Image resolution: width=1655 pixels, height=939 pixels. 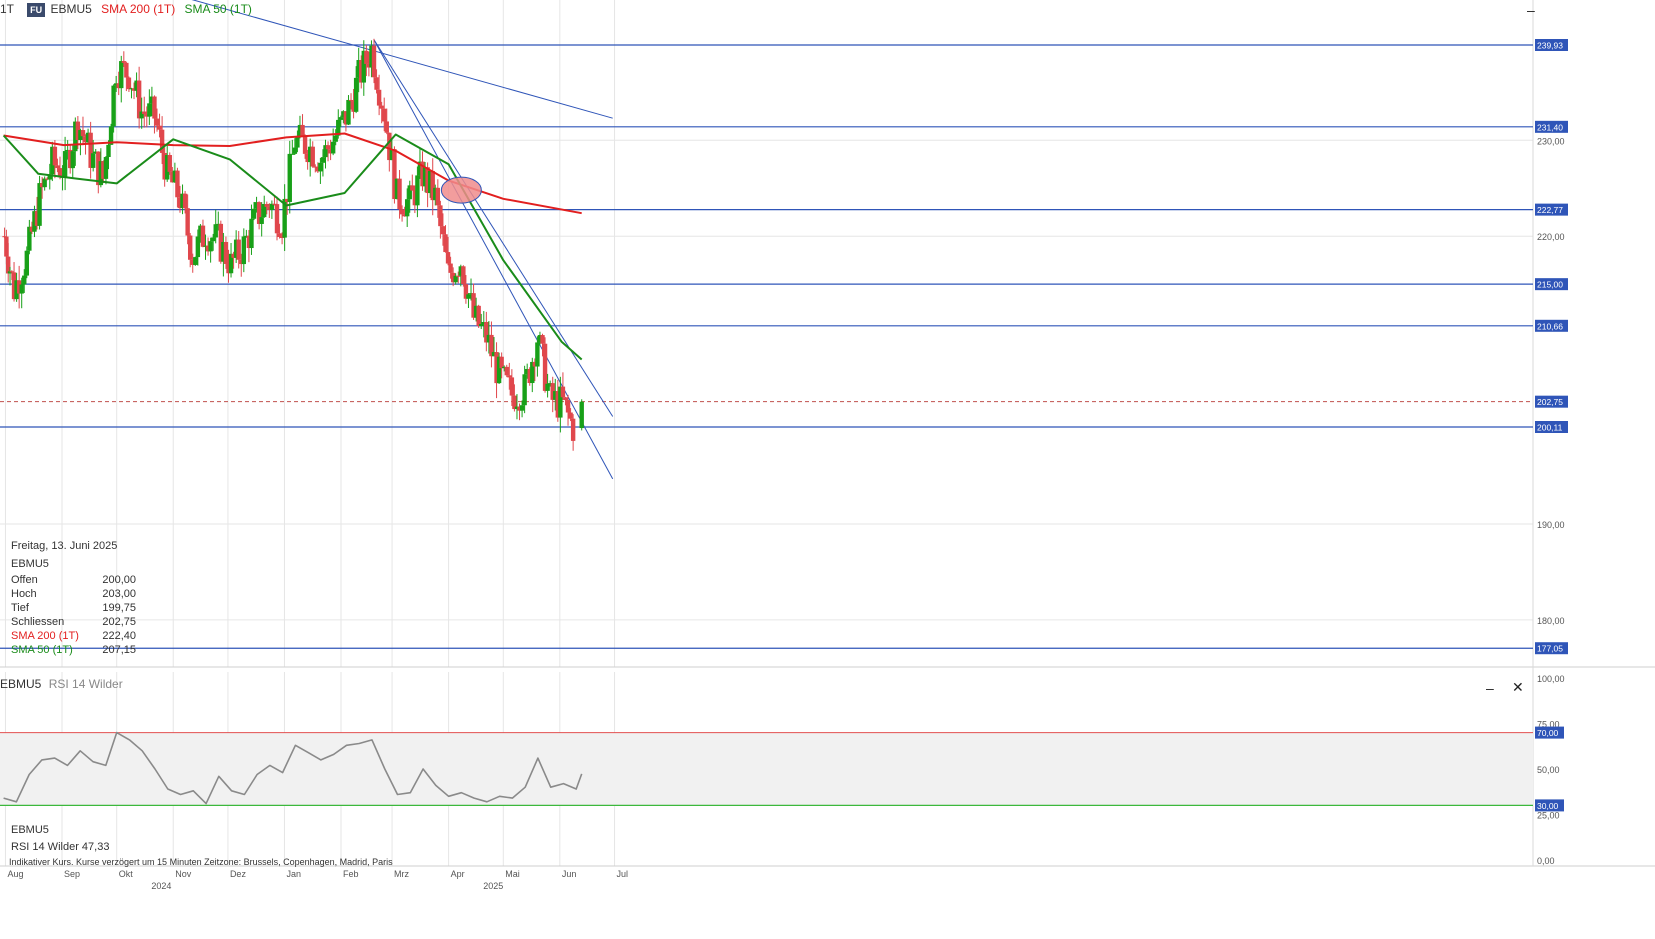 What do you see at coordinates (73, 608) in the screenshot?
I see `info-row-low: Tief 199,75` at bounding box center [73, 608].